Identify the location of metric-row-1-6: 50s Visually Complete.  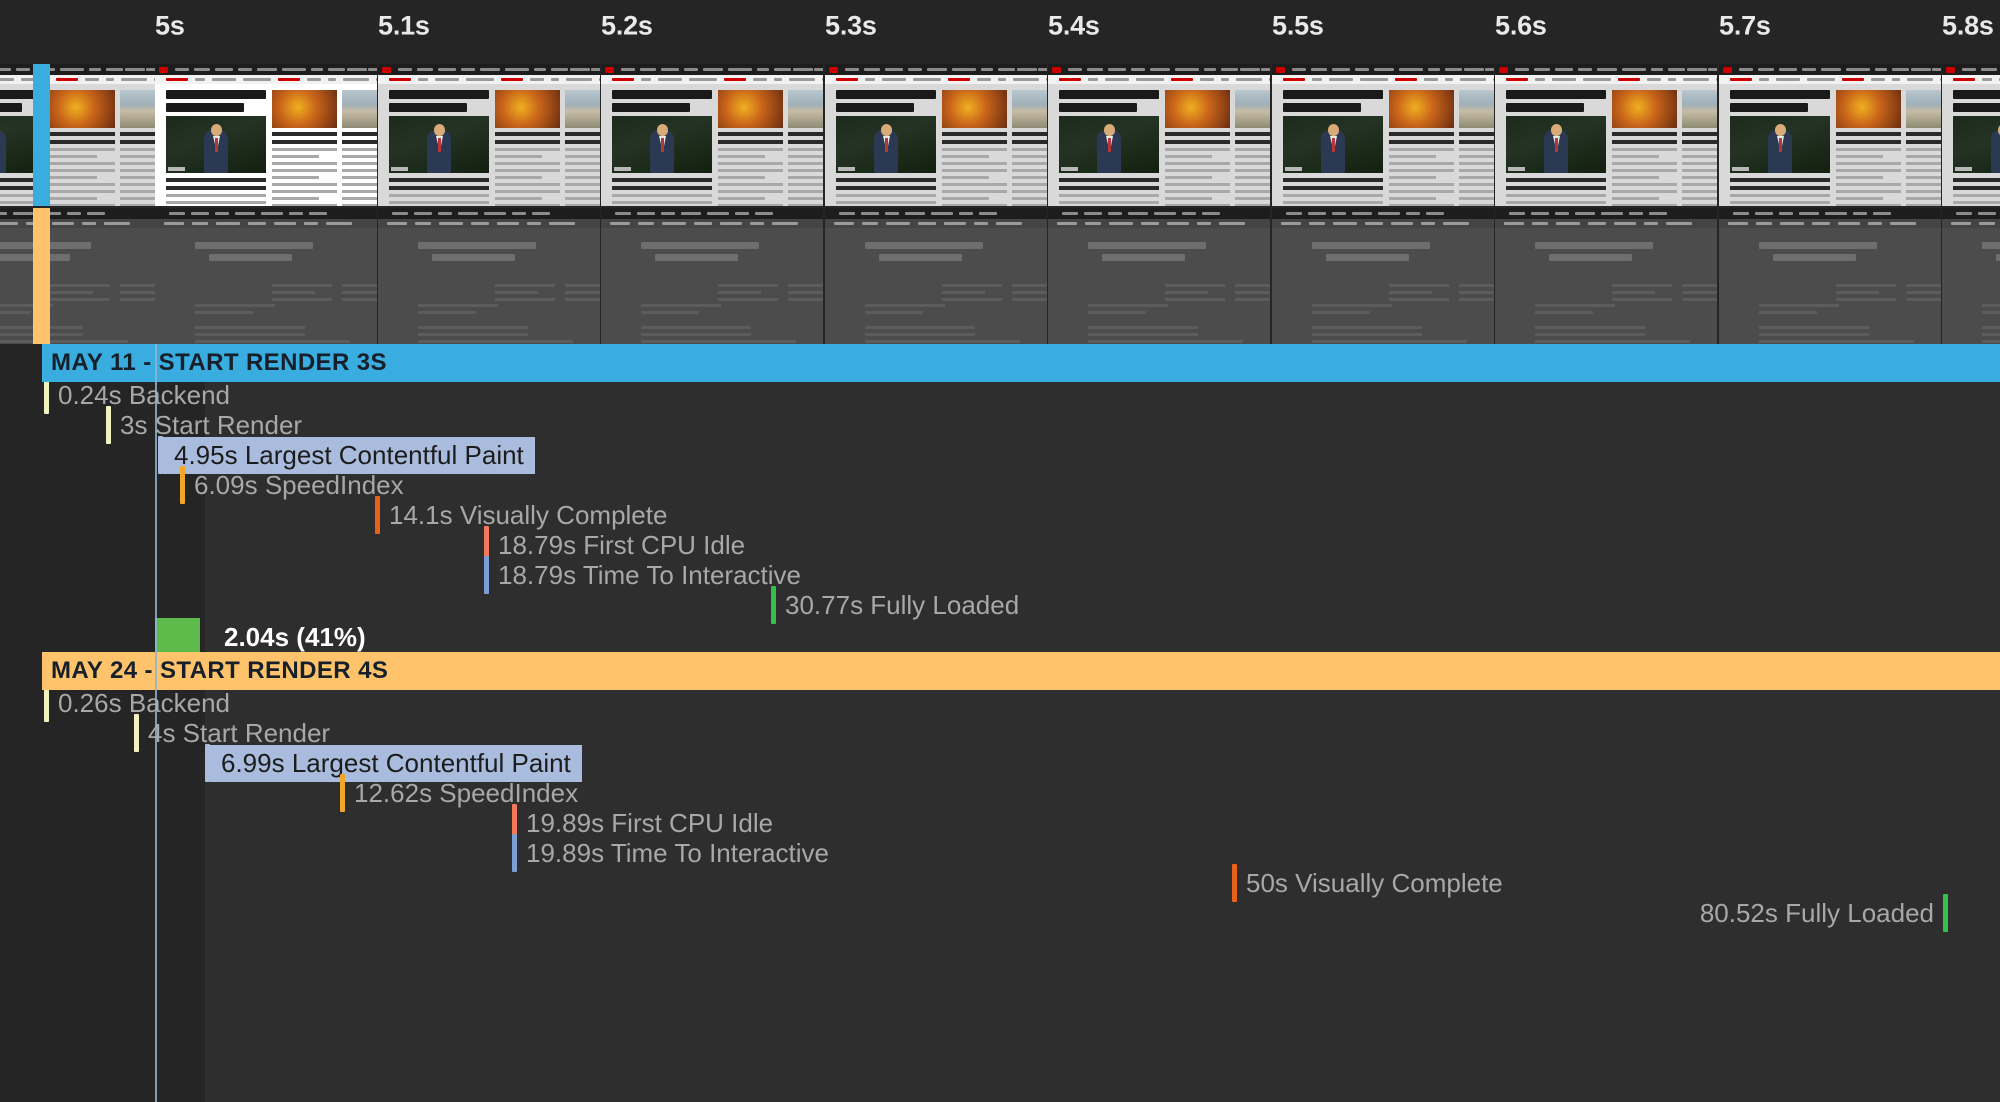
(1367, 883).